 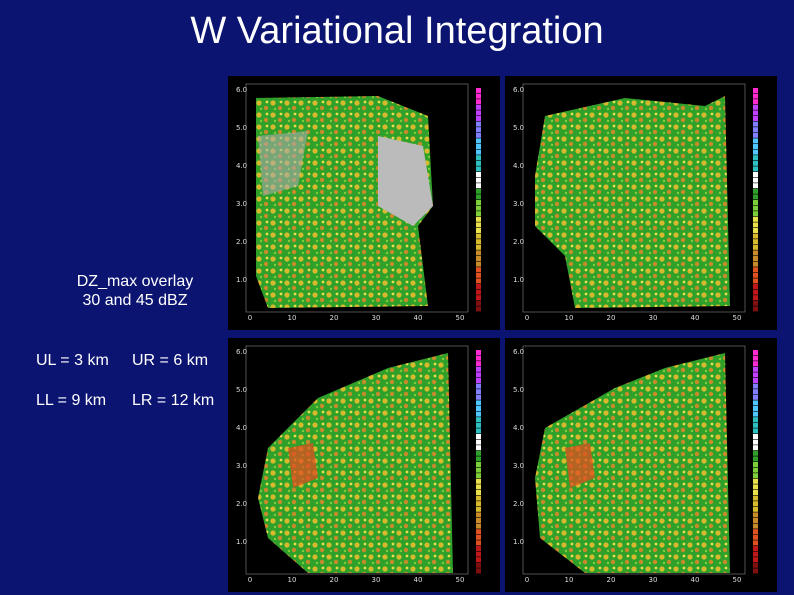 I want to click on x-tick-label: 0, so click(x=250, y=318).